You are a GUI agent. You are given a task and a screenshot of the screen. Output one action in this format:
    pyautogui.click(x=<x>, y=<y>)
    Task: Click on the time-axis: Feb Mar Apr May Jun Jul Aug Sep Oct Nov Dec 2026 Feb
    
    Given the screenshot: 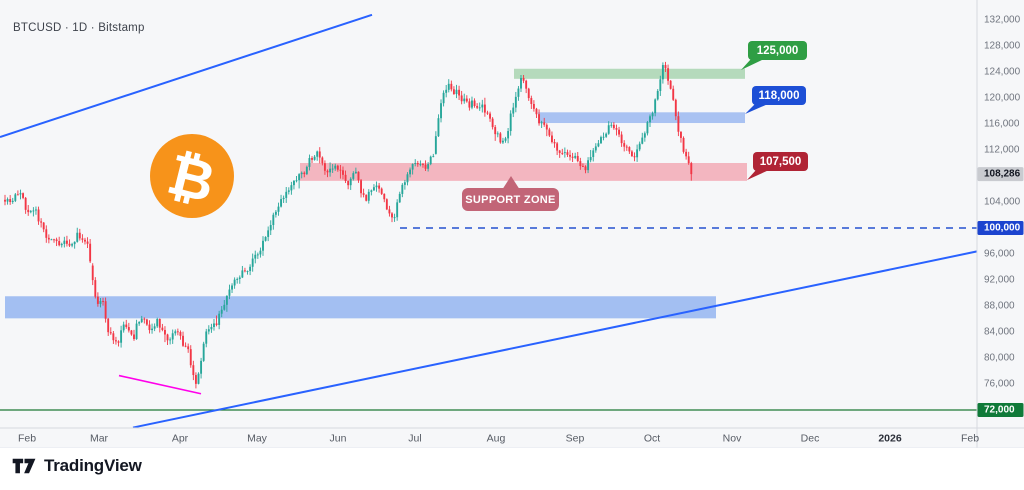 What is the action you would take?
    pyautogui.click(x=498, y=439)
    